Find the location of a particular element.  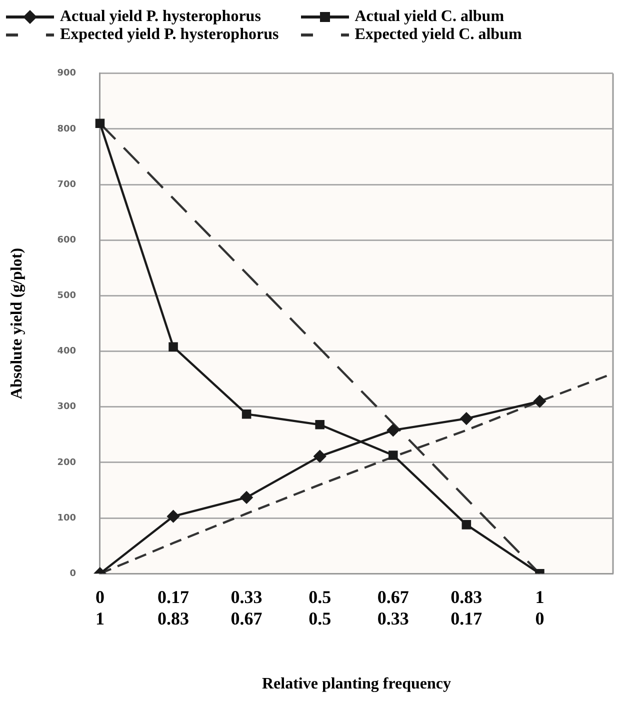

y-tick-label: 400 is located at coordinates (66, 351).